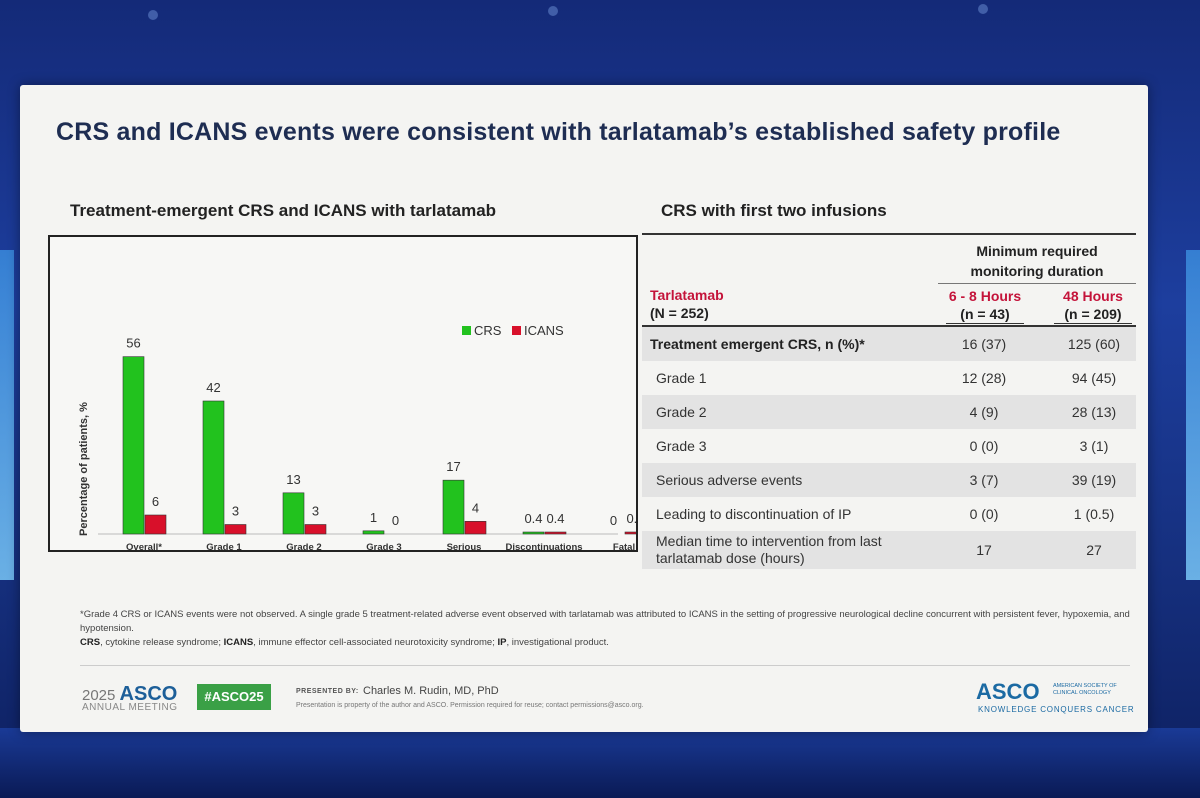  Describe the element at coordinates (144, 546) in the screenshot. I see `x-tick-label: Overall*` at that location.